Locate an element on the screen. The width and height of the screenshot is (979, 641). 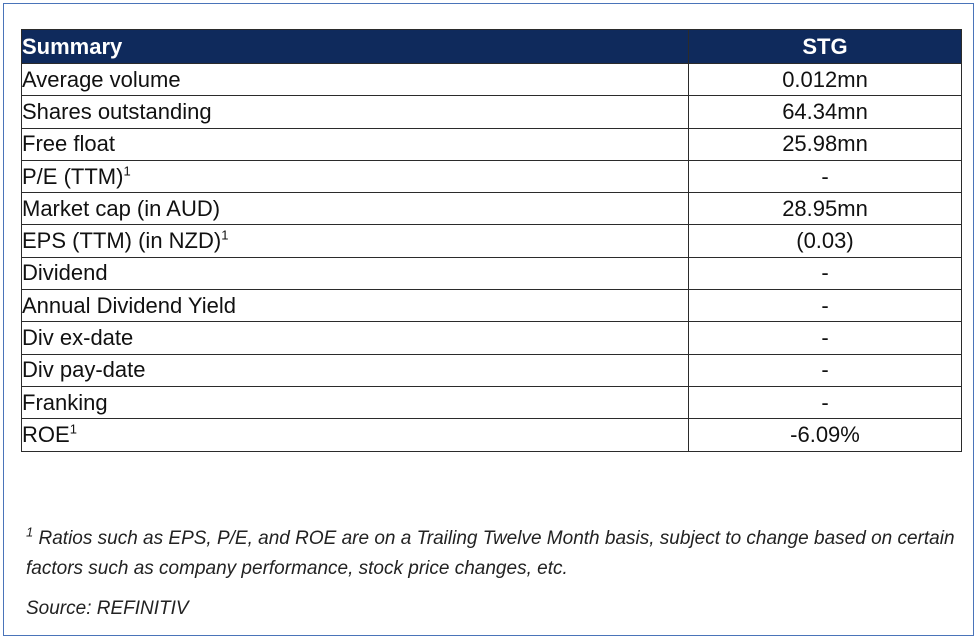
table-row: Franking - is located at coordinates (491, 402).